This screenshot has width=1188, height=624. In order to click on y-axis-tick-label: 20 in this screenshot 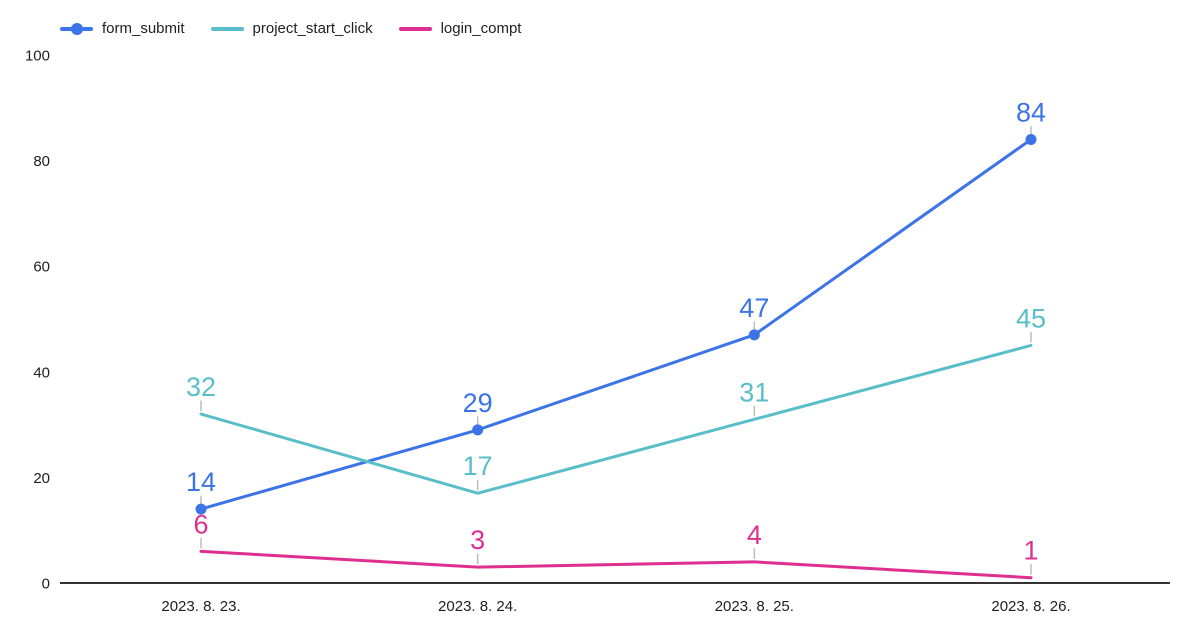, I will do `click(41, 478)`.